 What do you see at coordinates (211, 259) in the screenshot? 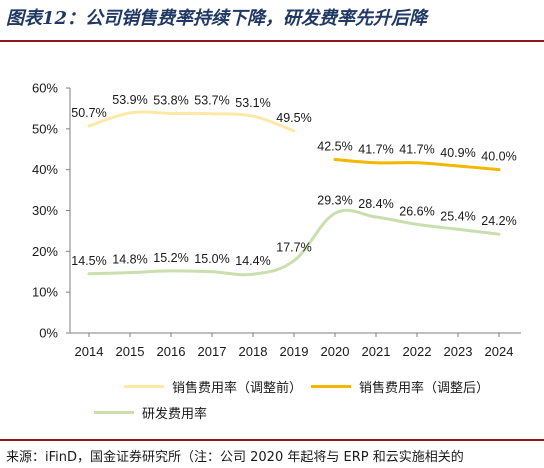
I see `data-label: 15.0%` at bounding box center [211, 259].